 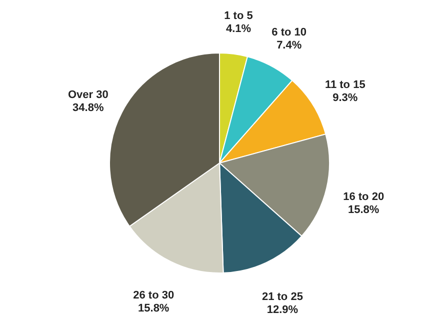 What do you see at coordinates (282, 310) in the screenshot?
I see `data-label: 12.9%` at bounding box center [282, 310].